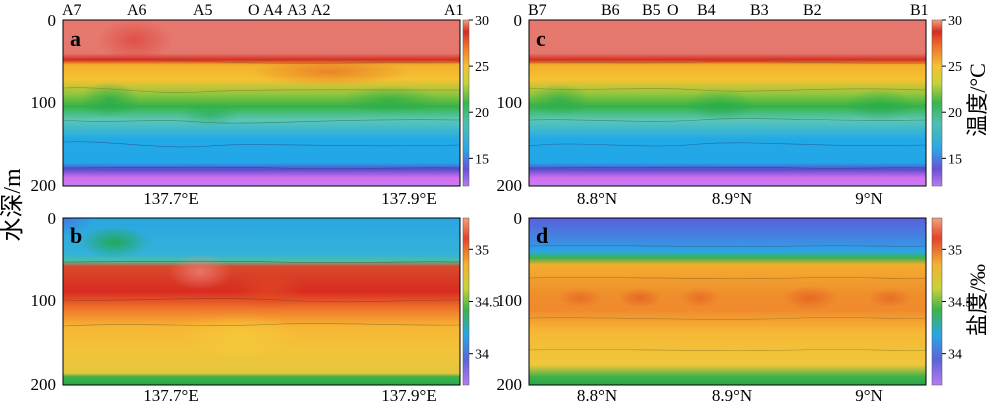 The image size is (1000, 405). Describe the element at coordinates (537, 10) in the screenshot. I see `station-label: B7` at that location.